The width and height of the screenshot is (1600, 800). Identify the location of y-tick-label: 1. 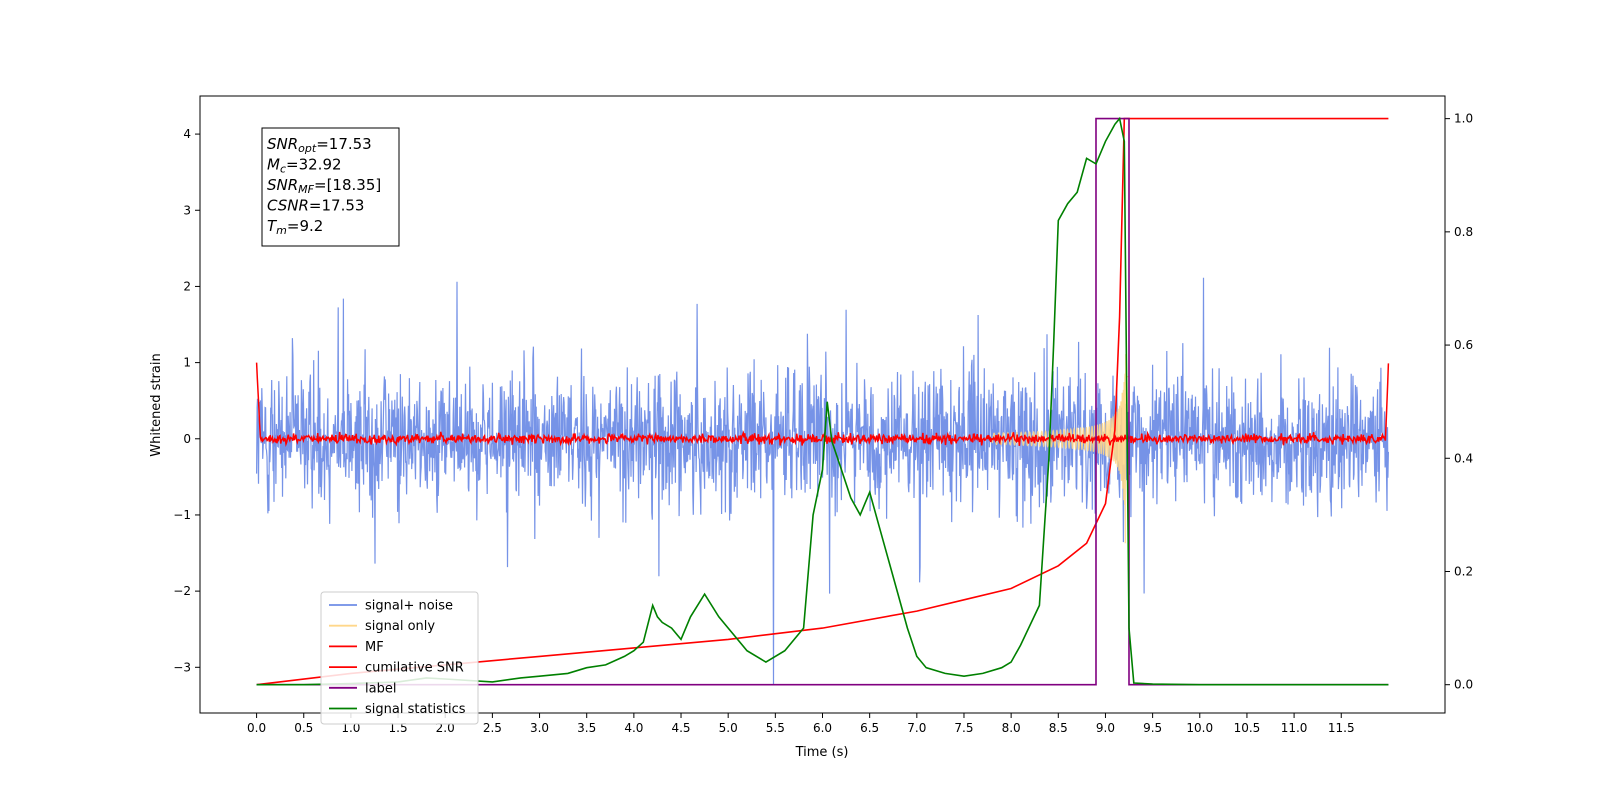
(187, 363).